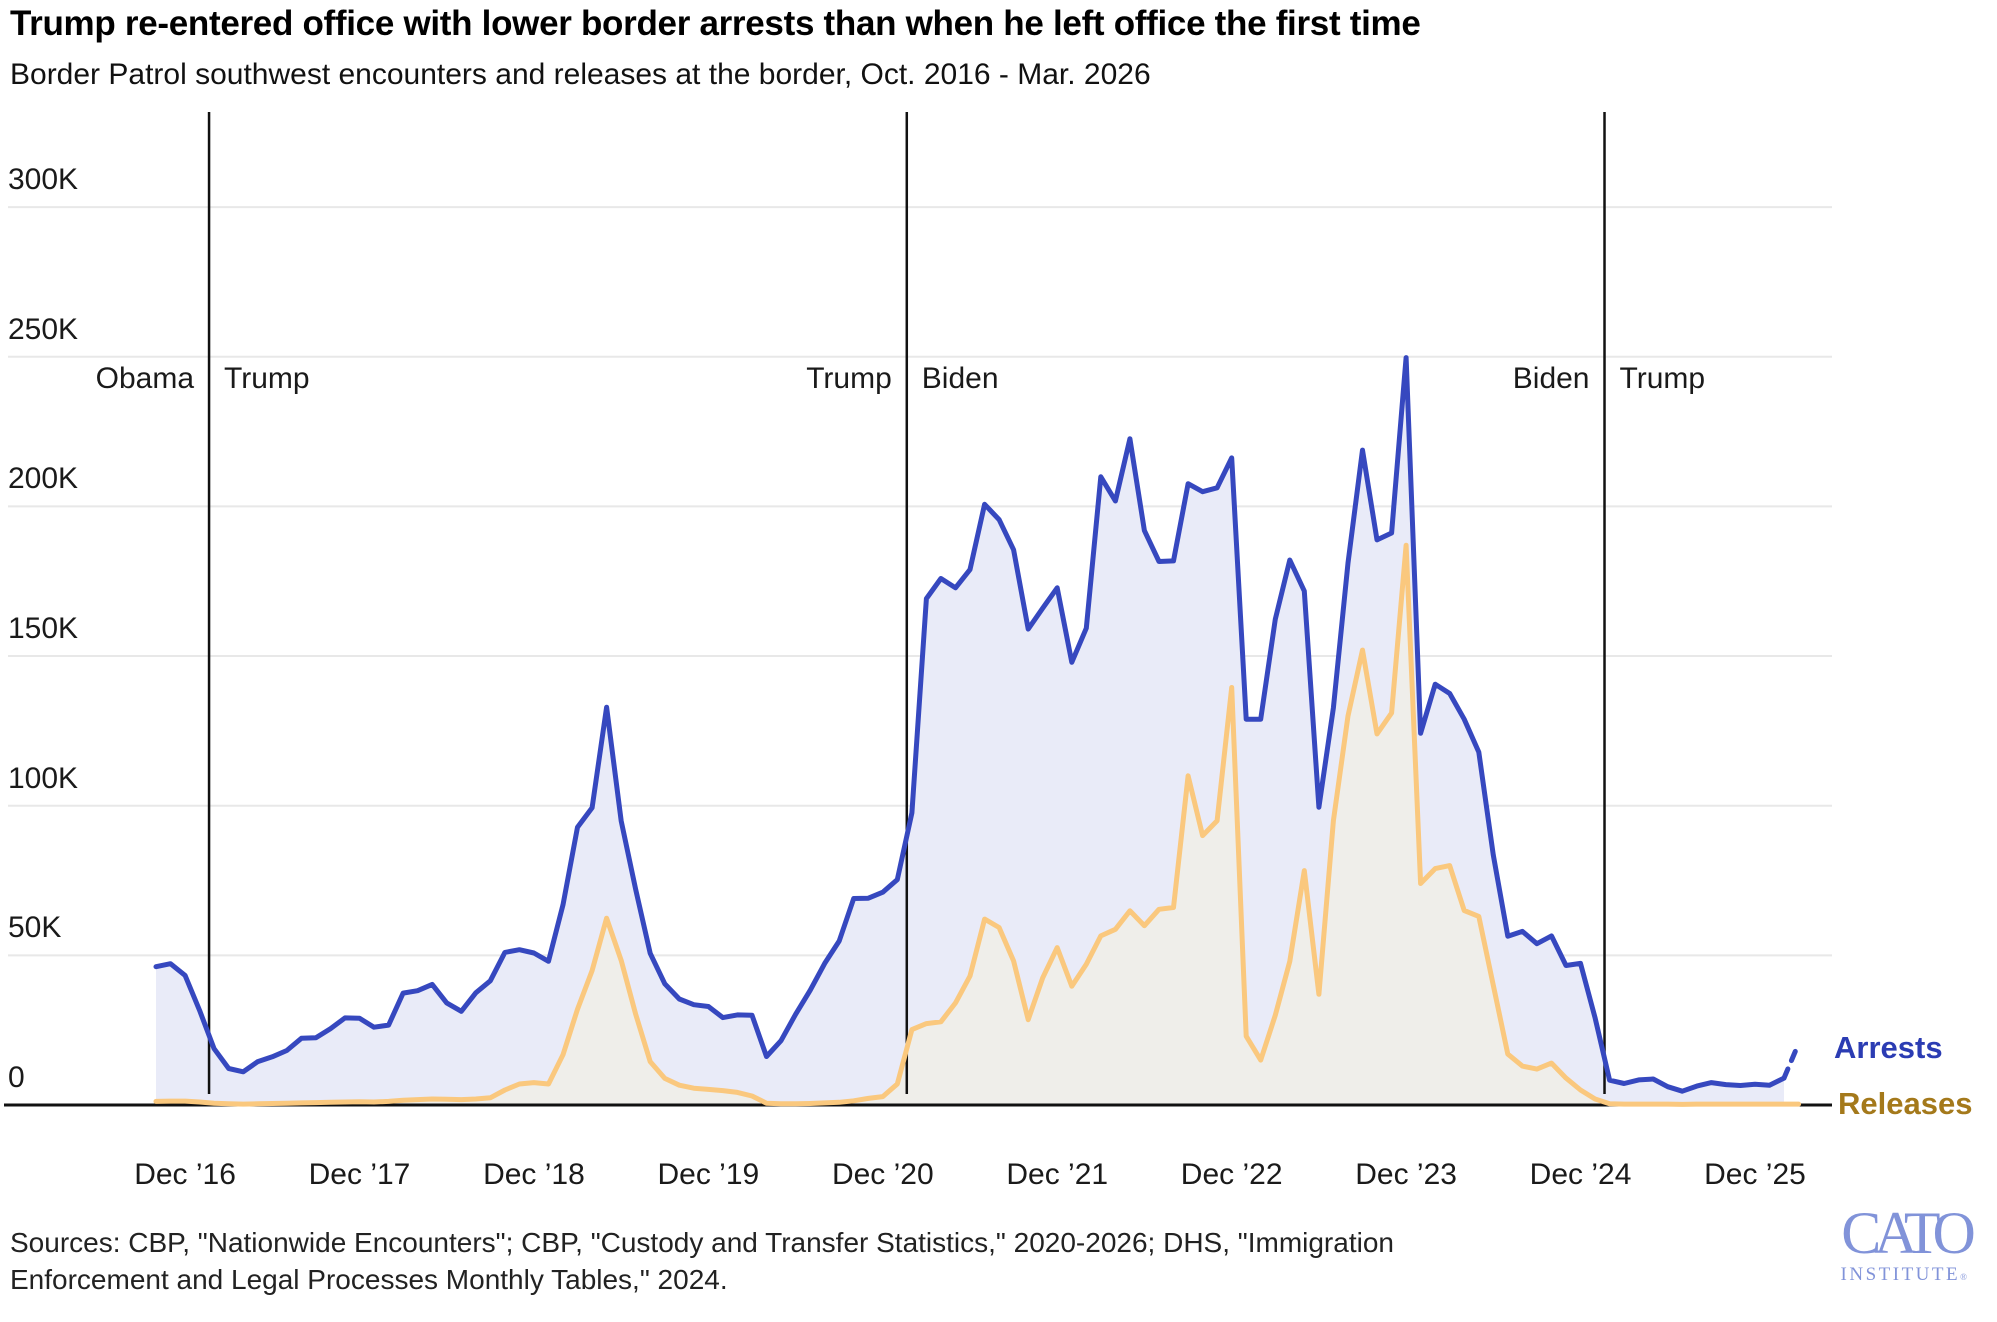 This screenshot has width=1997, height=1322. Describe the element at coordinates (1406, 1174) in the screenshot. I see `x-tick-label: Dec ’23` at that location.